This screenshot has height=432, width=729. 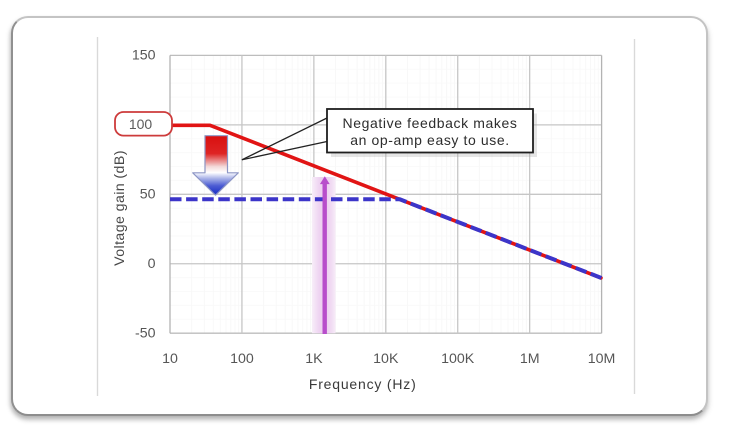 I want to click on svg-text: Negative feedback makes, so click(x=430, y=123).